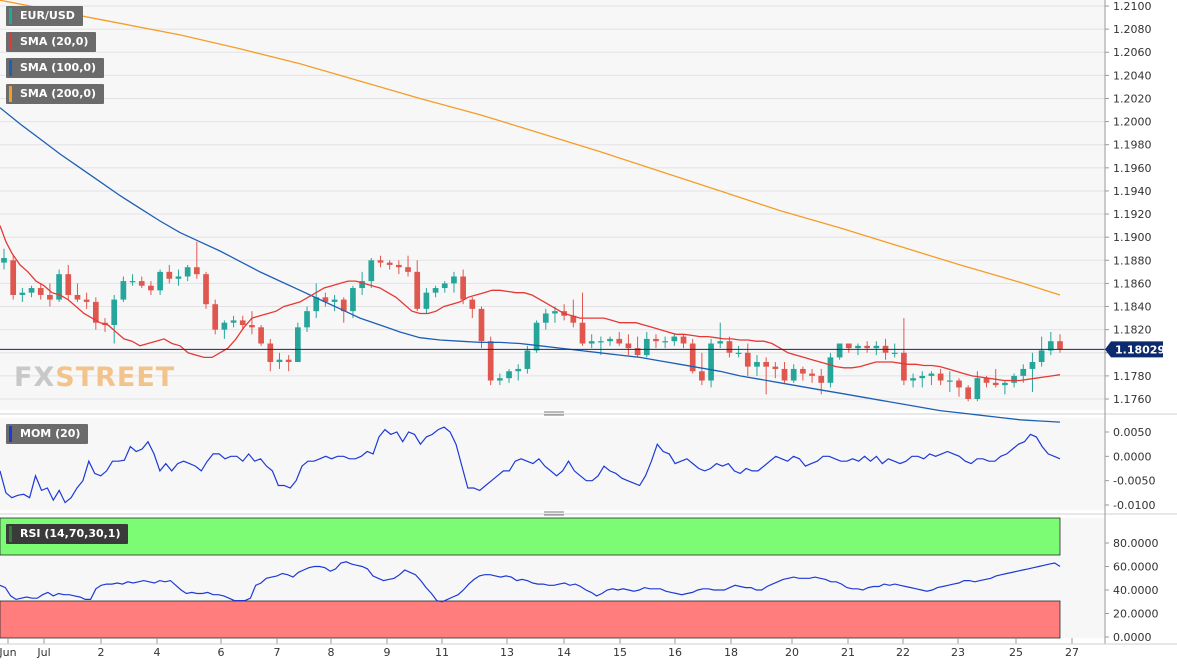 The width and height of the screenshot is (1177, 664). I want to click on momentum-indicator-tag: MOM (20), so click(47, 434).